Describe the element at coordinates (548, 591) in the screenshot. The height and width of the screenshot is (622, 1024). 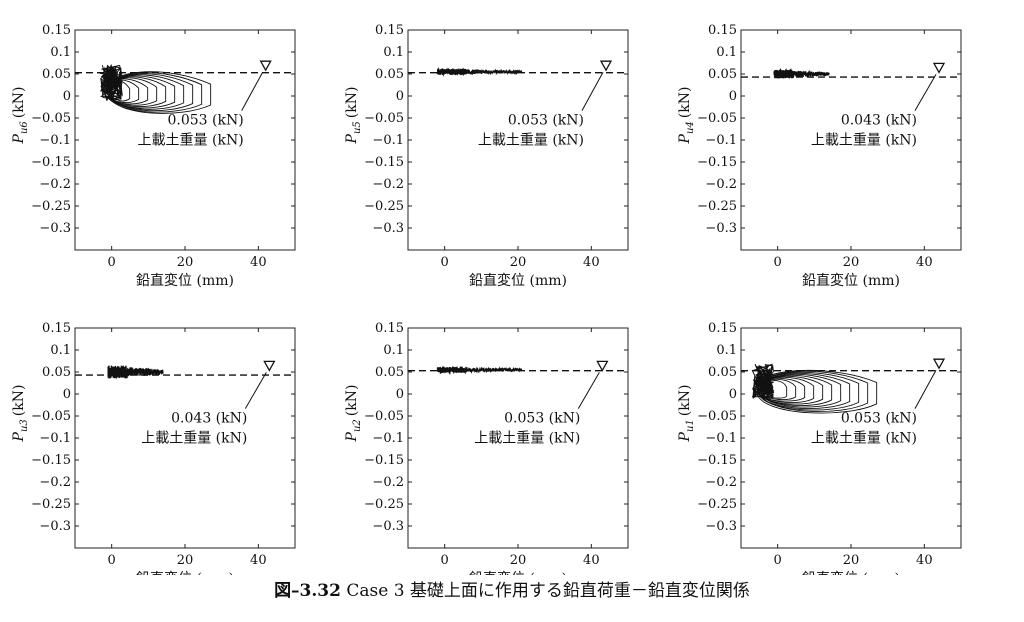
I see `figure-caption-text: Case 3 基礎上面に作用する鉛直荷重－鉛直変位関係` at that location.